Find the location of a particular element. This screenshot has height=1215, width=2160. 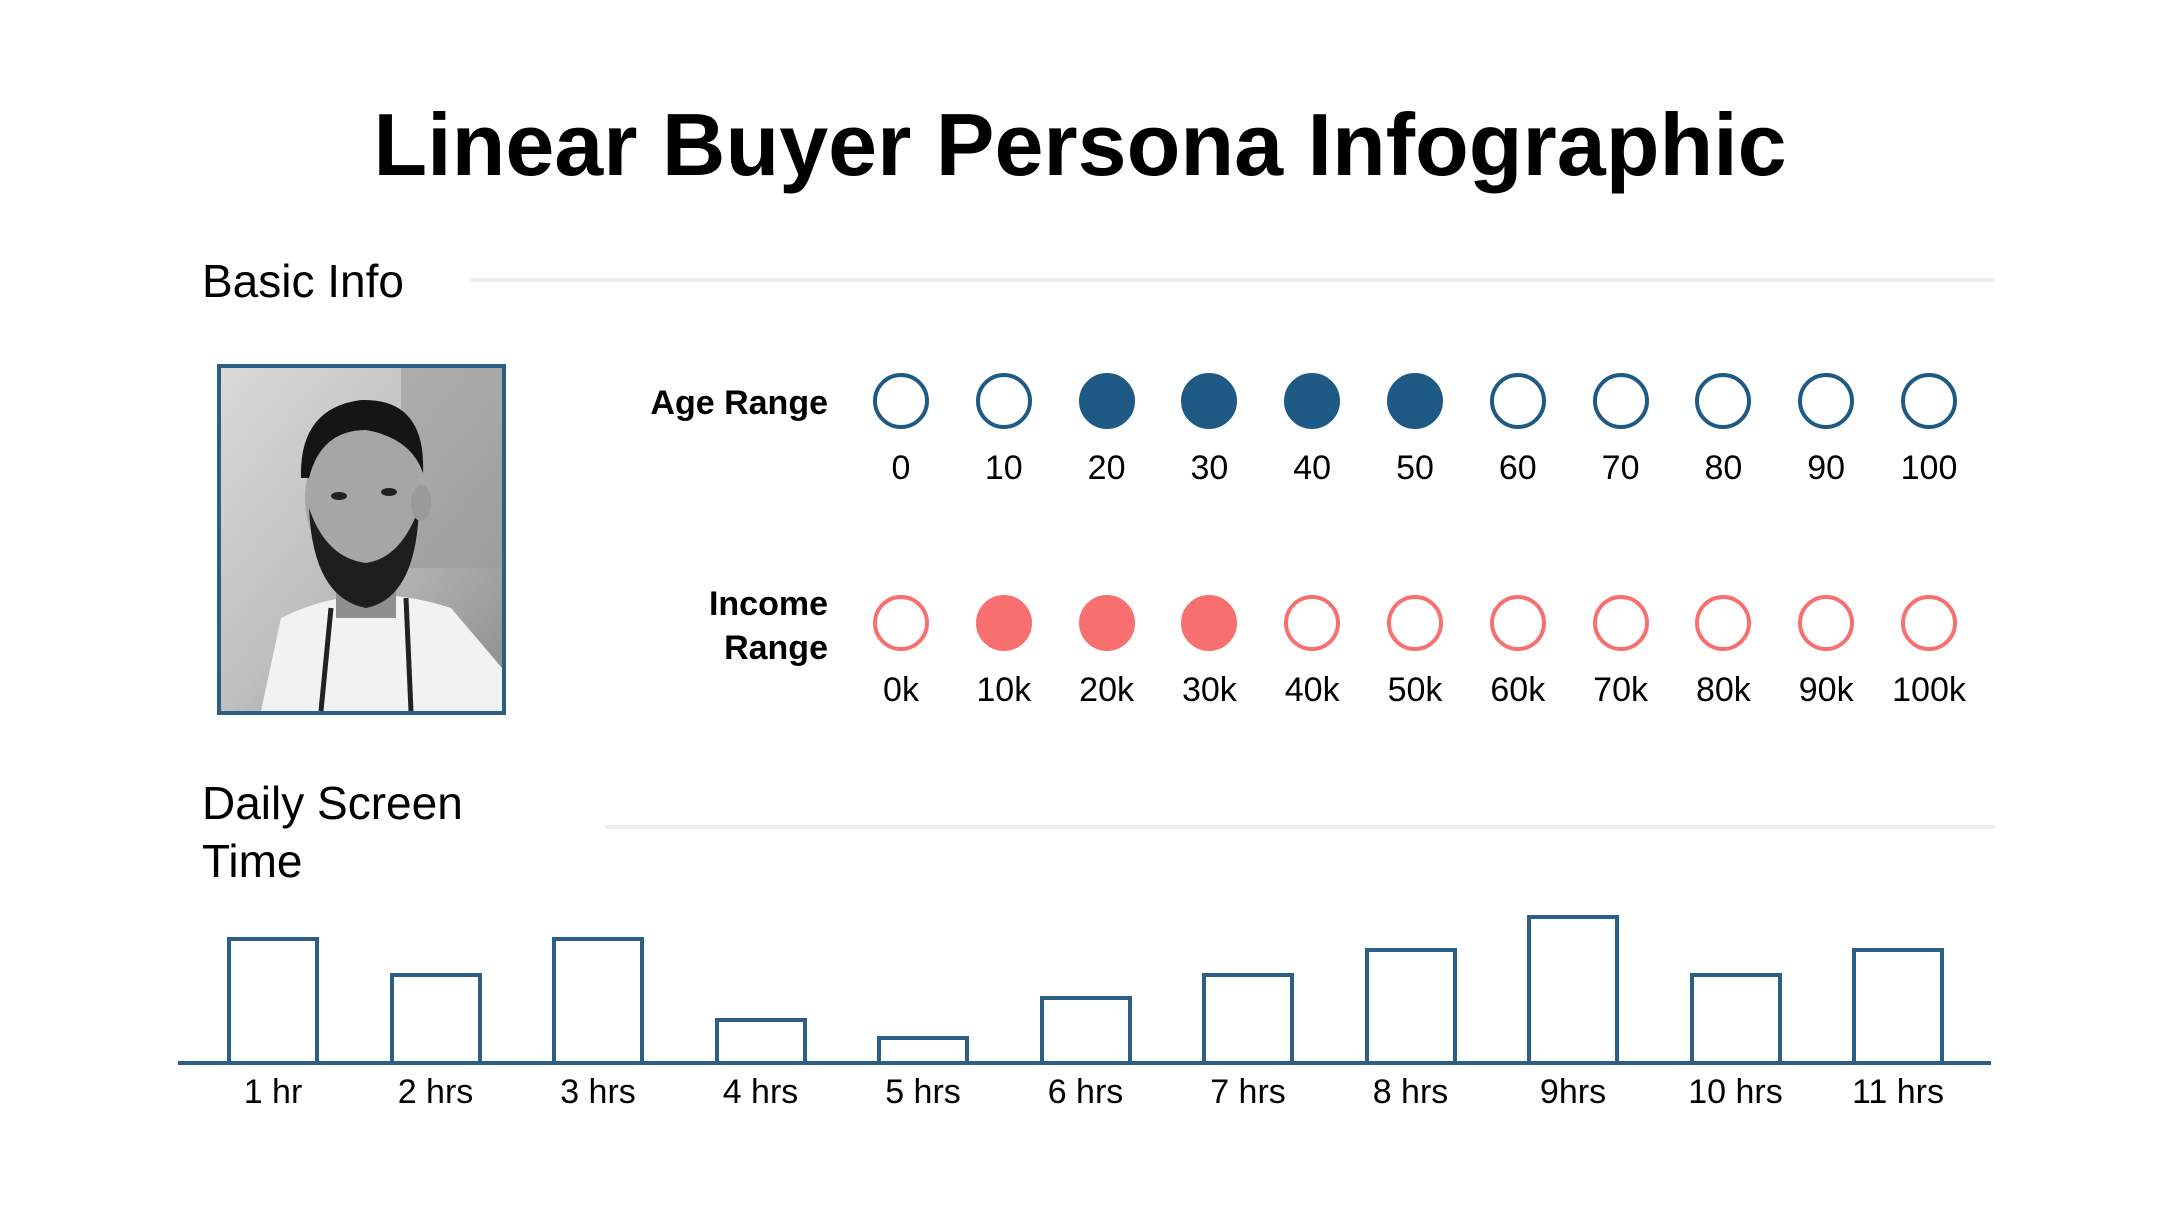

bar-category-label: 5 hrs is located at coordinates (923, 1092).